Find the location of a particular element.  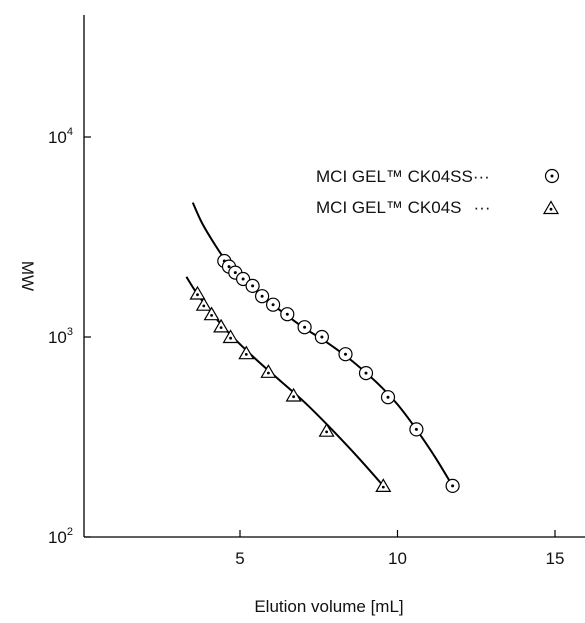

svg-text:MCI GEL™ CK04S···: MCI GEL™ CK04S ··· is located at coordinates (403, 207).